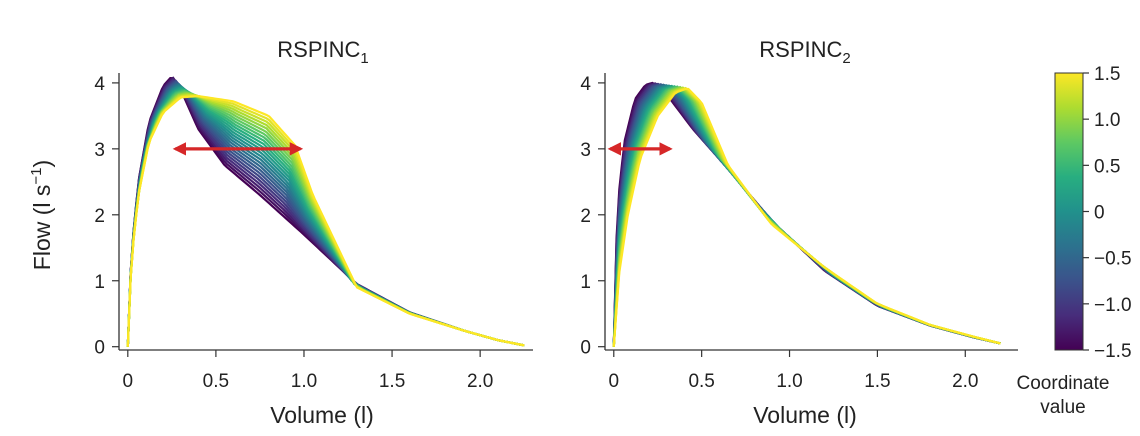 The image size is (1140, 436). Describe the element at coordinates (1113, 351) in the screenshot. I see `colorbar-tick-label: −1.5` at that location.